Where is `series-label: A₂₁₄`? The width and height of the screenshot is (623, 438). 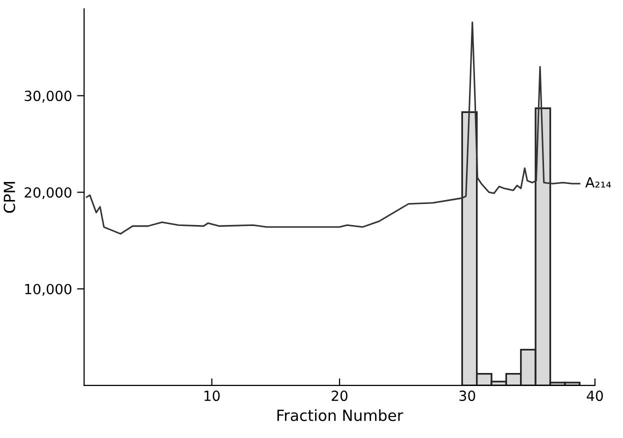
series-label: A₂₁₄ is located at coordinates (598, 182).